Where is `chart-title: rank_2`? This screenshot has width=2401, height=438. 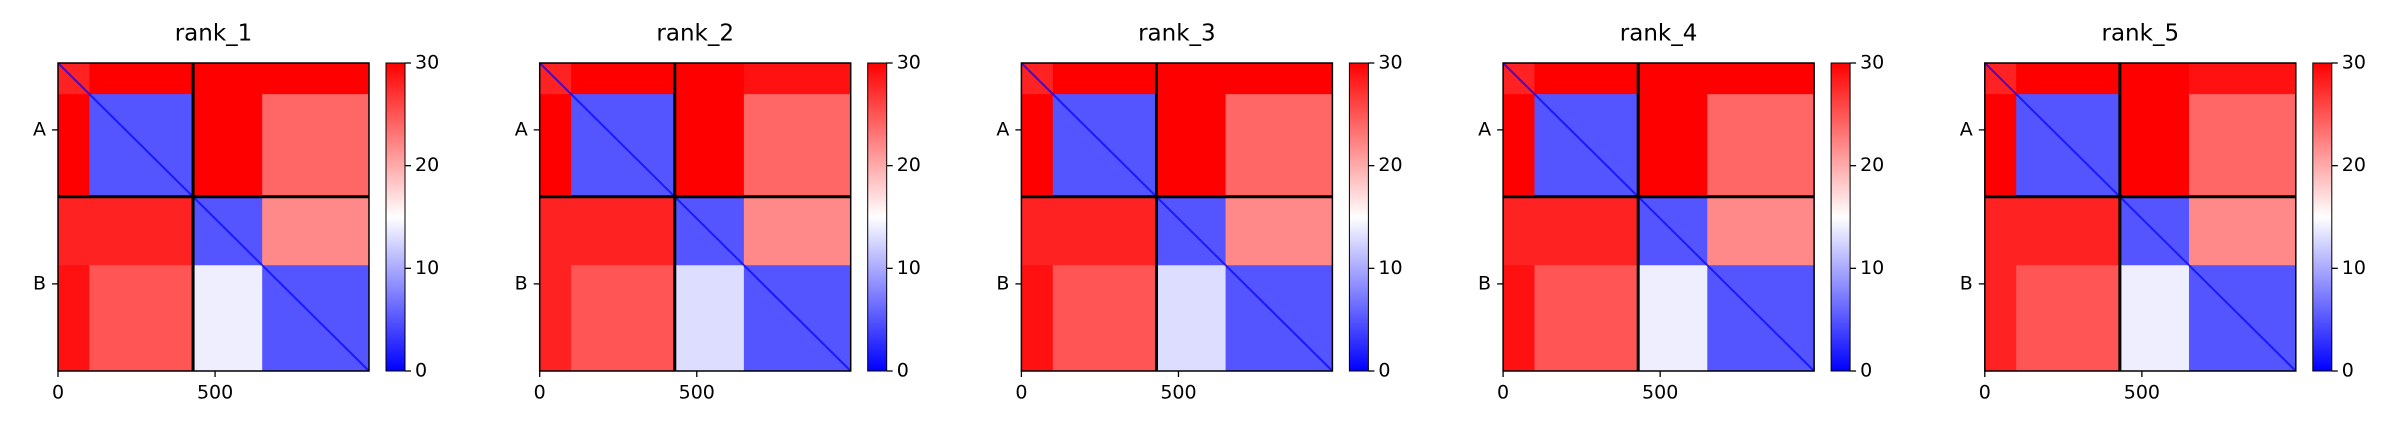
chart-title: rank_2 is located at coordinates (695, 34).